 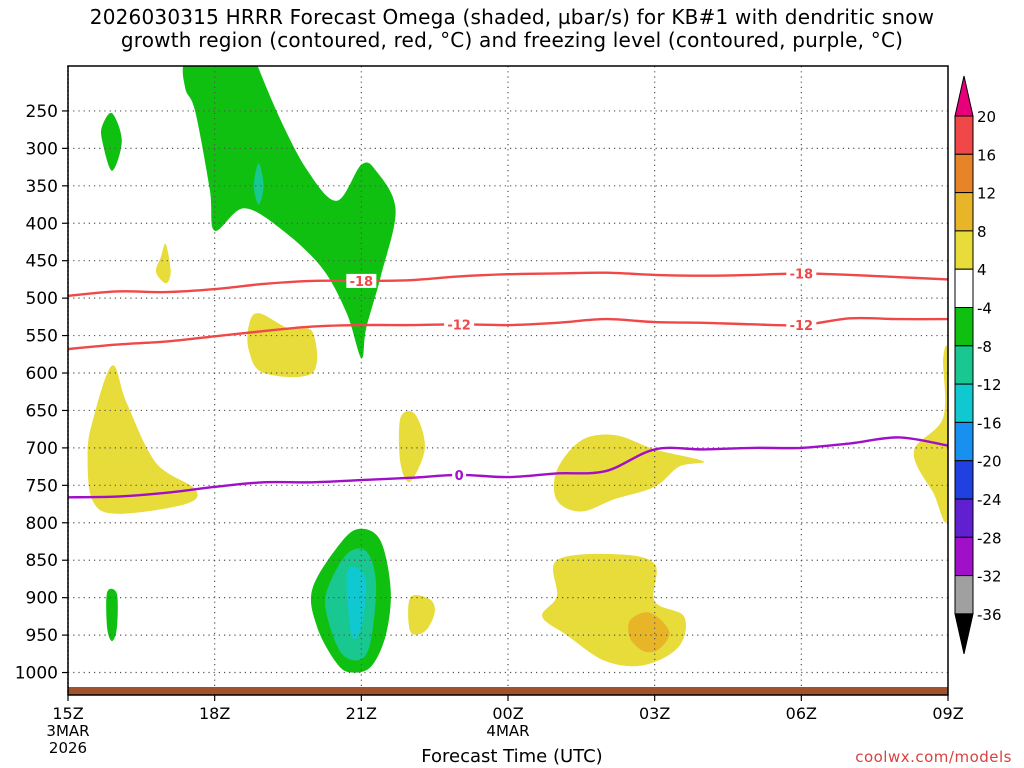 What do you see at coordinates (36, 674) in the screenshot?
I see `y-tick-label-1000: 1000` at bounding box center [36, 674].